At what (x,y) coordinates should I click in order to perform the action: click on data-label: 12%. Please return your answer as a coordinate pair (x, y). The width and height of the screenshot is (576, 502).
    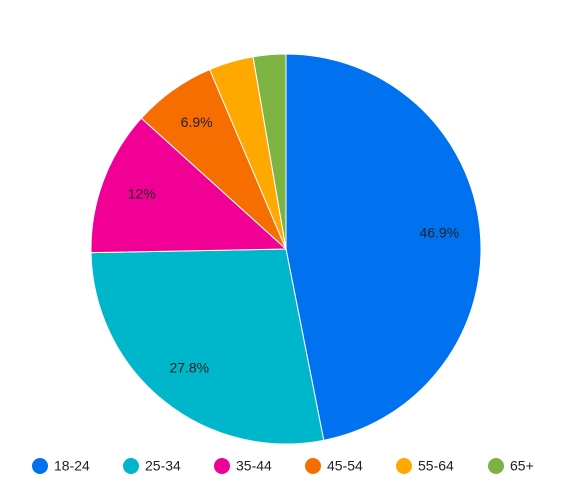
    Looking at the image, I should click on (142, 194).